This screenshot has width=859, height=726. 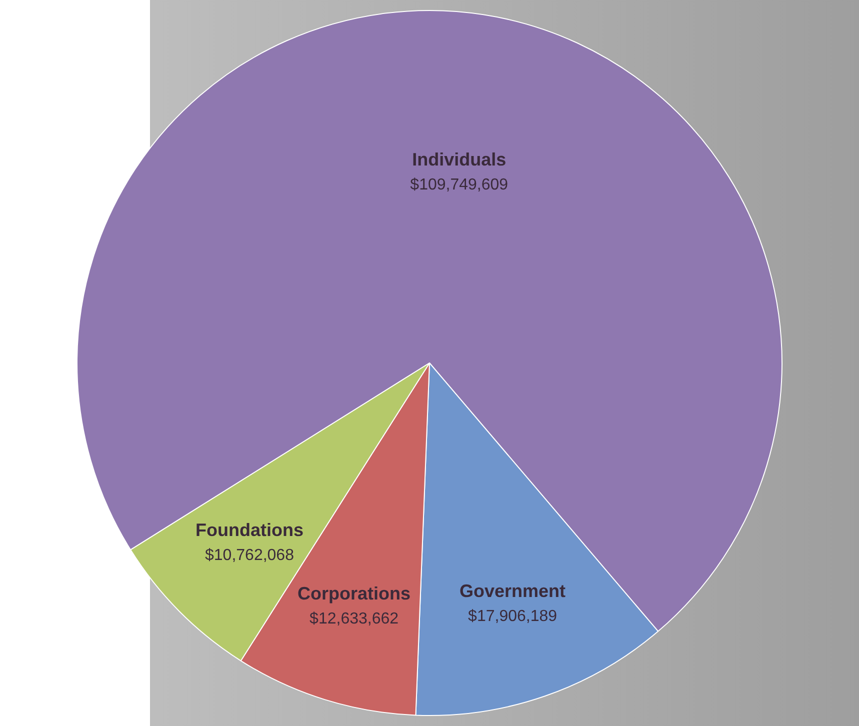 I want to click on slice-label: Corporations, so click(x=354, y=593).